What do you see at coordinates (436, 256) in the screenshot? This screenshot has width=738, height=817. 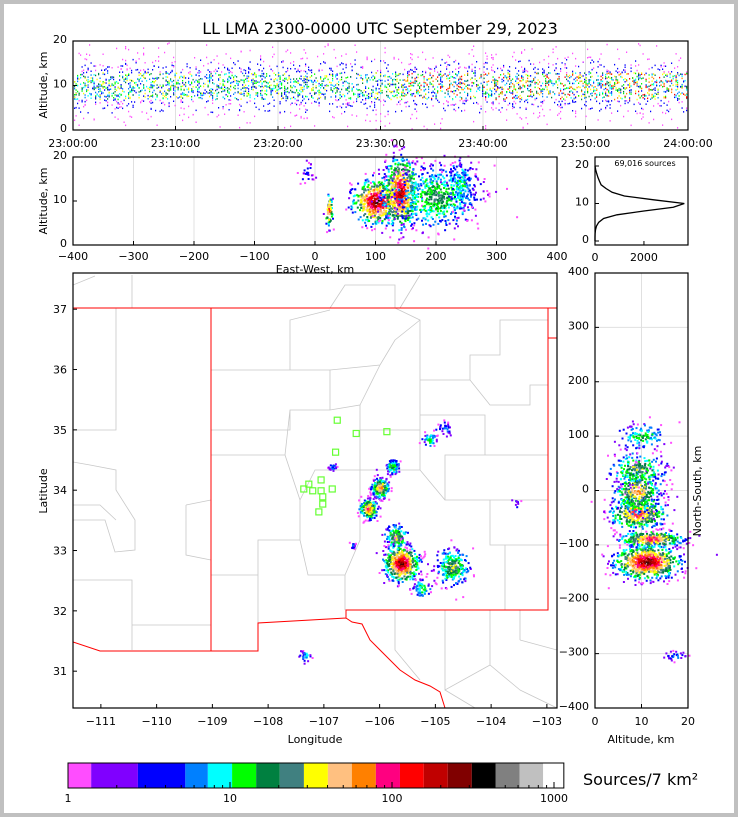 I see `x-tick-label: 200` at bounding box center [436, 256].